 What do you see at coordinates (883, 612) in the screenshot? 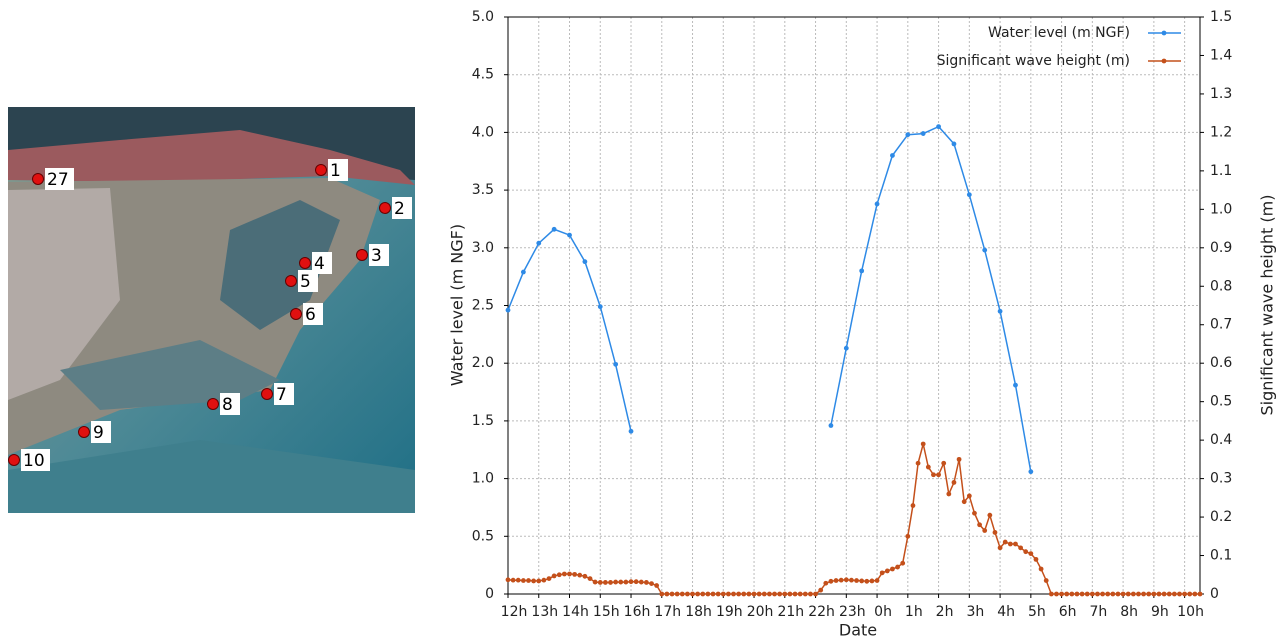
I see `x-tick-label: 0h` at bounding box center [883, 612].